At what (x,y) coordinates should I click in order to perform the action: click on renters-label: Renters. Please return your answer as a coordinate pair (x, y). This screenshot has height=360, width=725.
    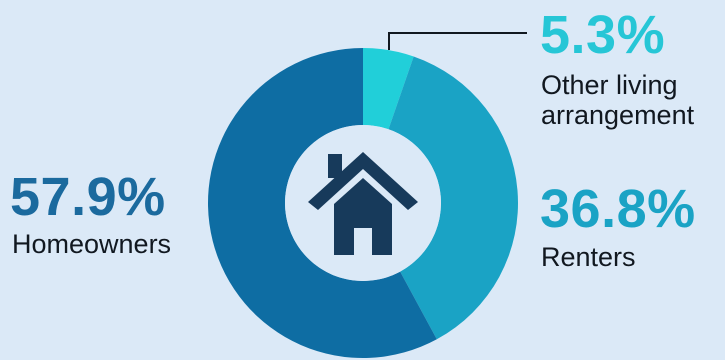
    Looking at the image, I should click on (588, 257).